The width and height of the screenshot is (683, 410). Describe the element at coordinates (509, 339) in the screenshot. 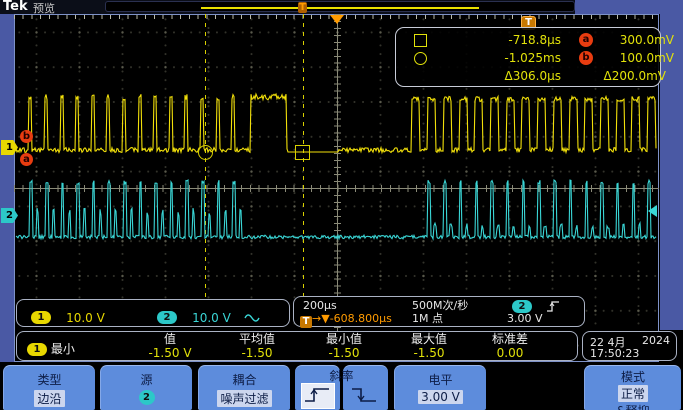

I see `meas-header-stddev: 标准差` at that location.